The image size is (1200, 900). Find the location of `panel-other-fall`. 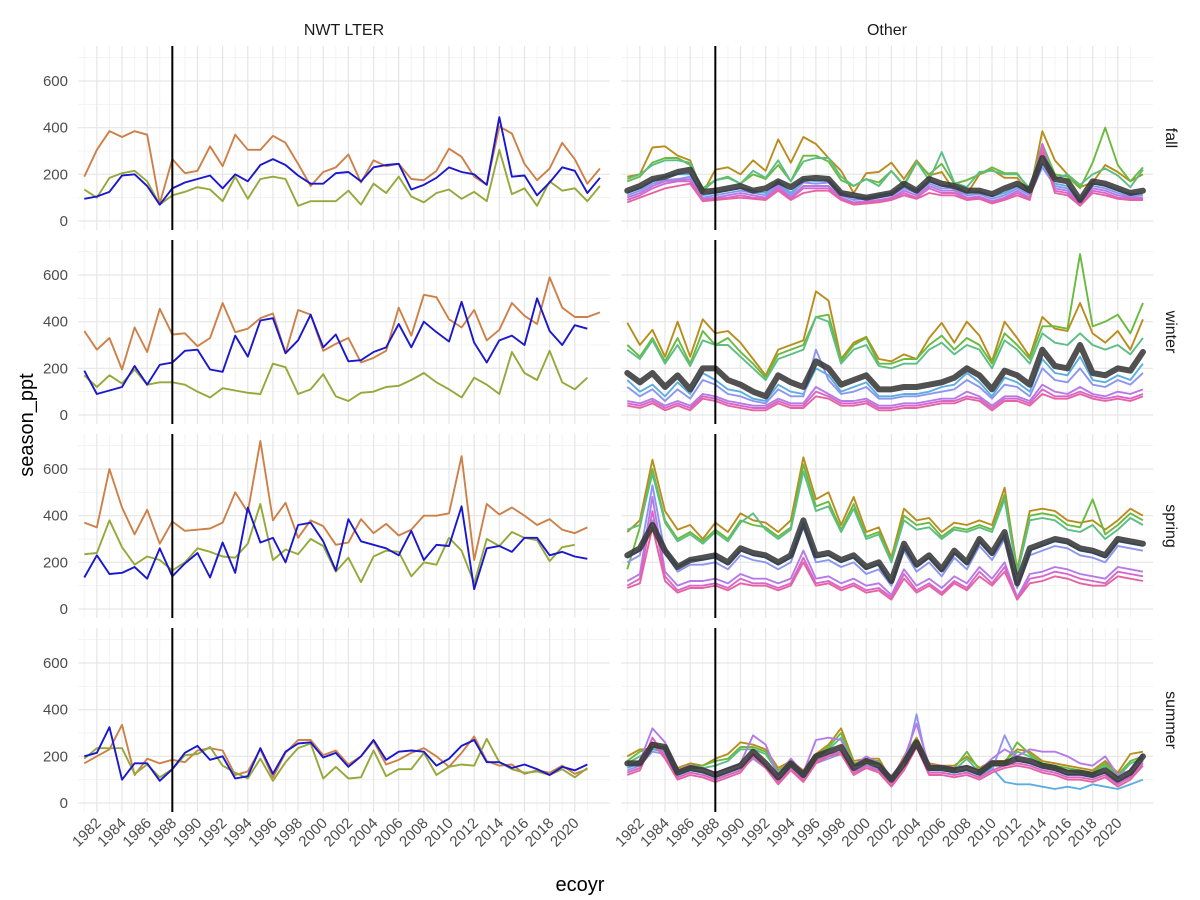

panel-other-fall is located at coordinates (887, 138).